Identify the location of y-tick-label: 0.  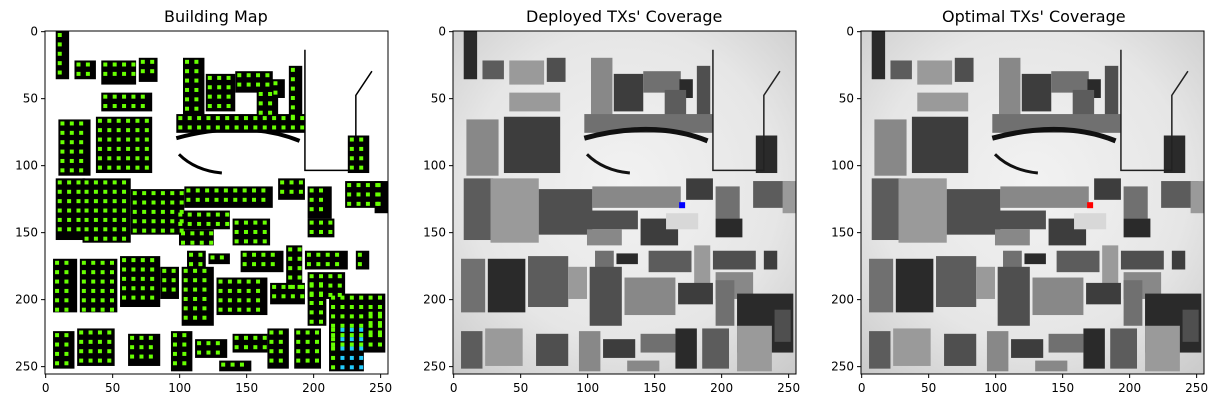
(850, 32).